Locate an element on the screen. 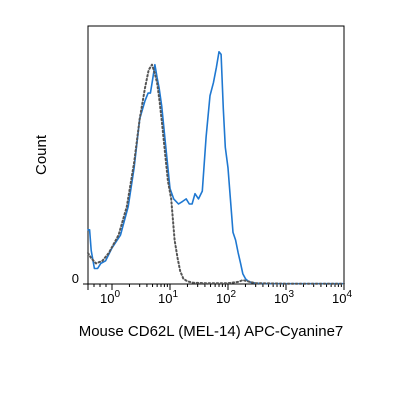  x-tick-label: 10² is located at coordinates (226, 297).